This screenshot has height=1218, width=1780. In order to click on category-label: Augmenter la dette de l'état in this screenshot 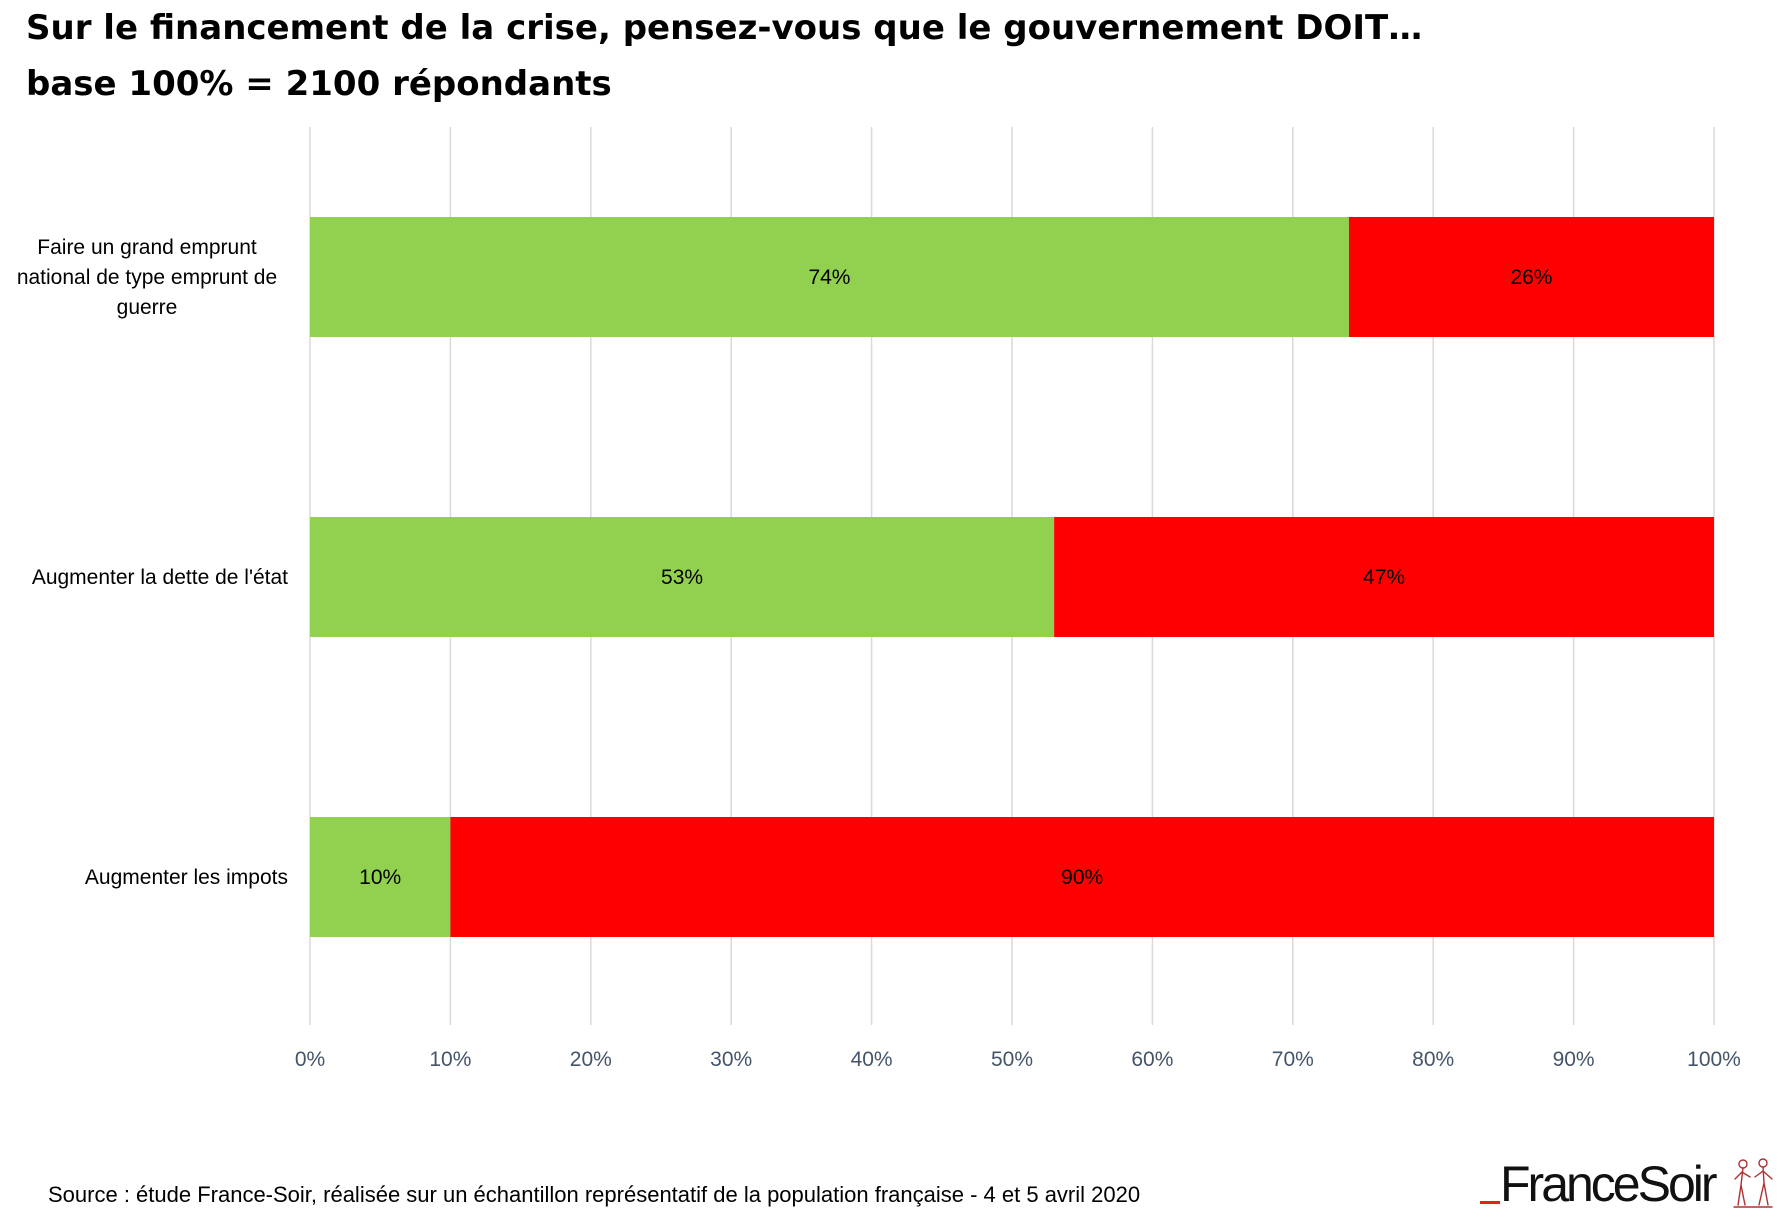, I will do `click(160, 577)`.